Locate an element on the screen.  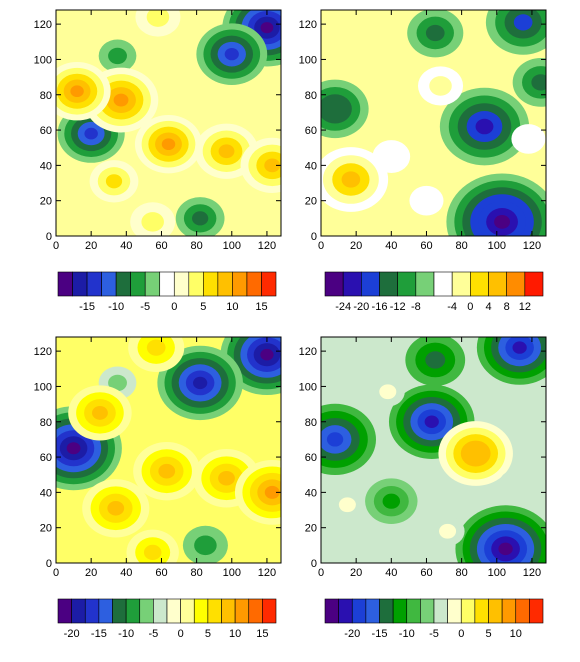
x-tick-label: 120 is located at coordinates (267, 246).